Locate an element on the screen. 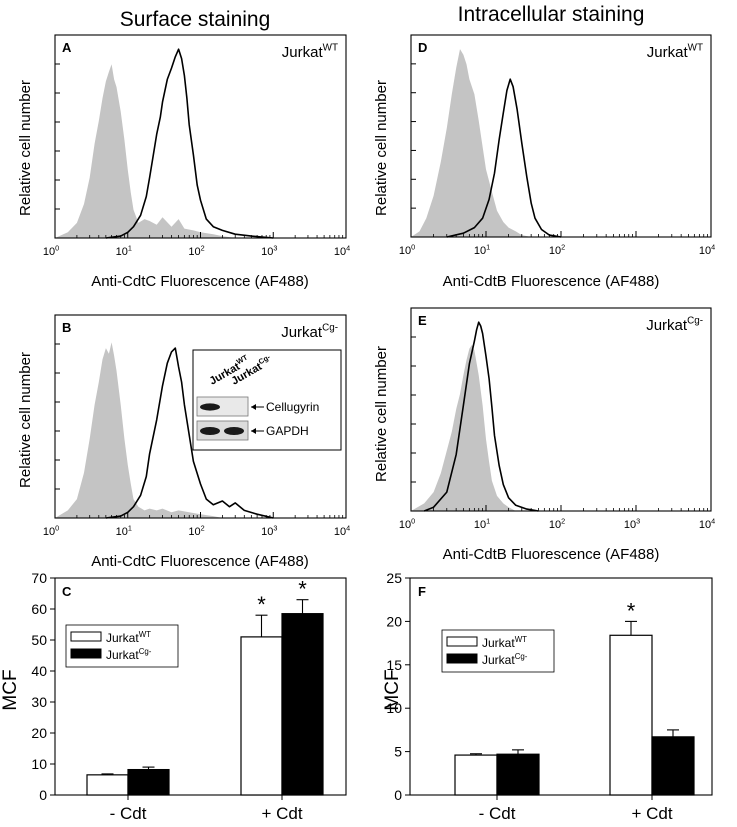 The width and height of the screenshot is (737, 827). panel-label: B is located at coordinates (66, 327).